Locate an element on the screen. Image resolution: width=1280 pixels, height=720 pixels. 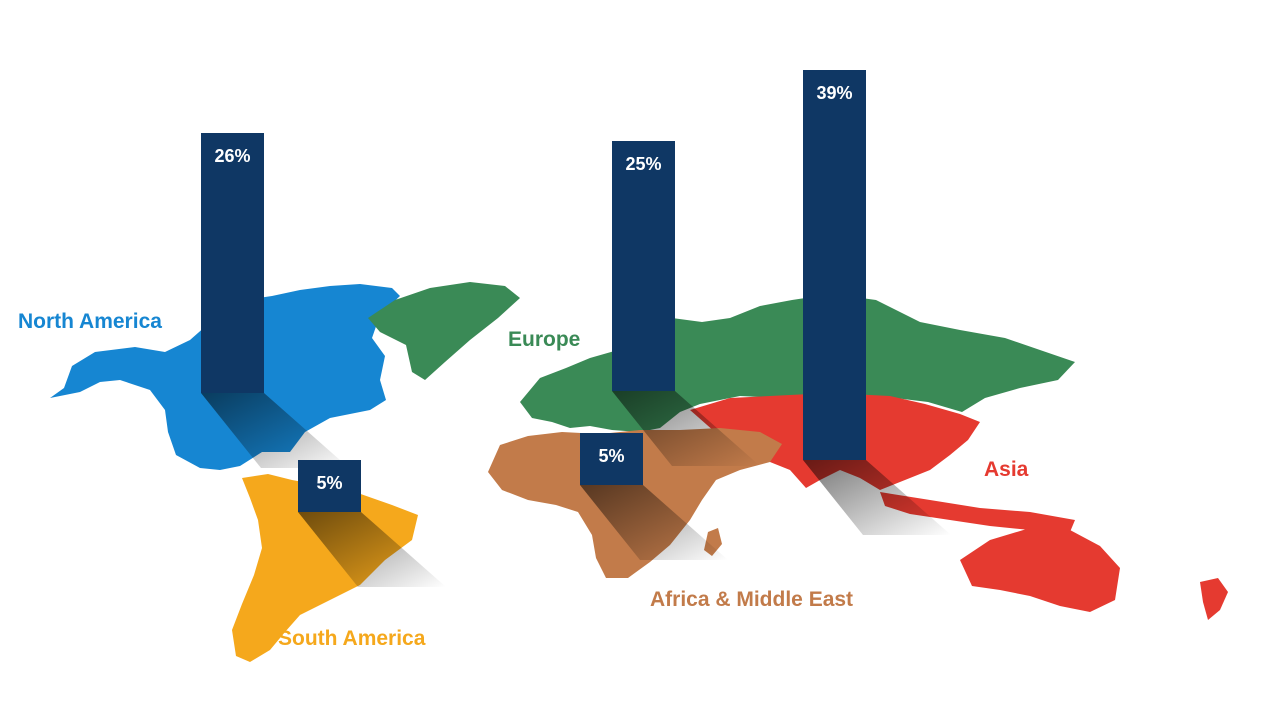
south-america-label: South America is located at coordinates (352, 638).